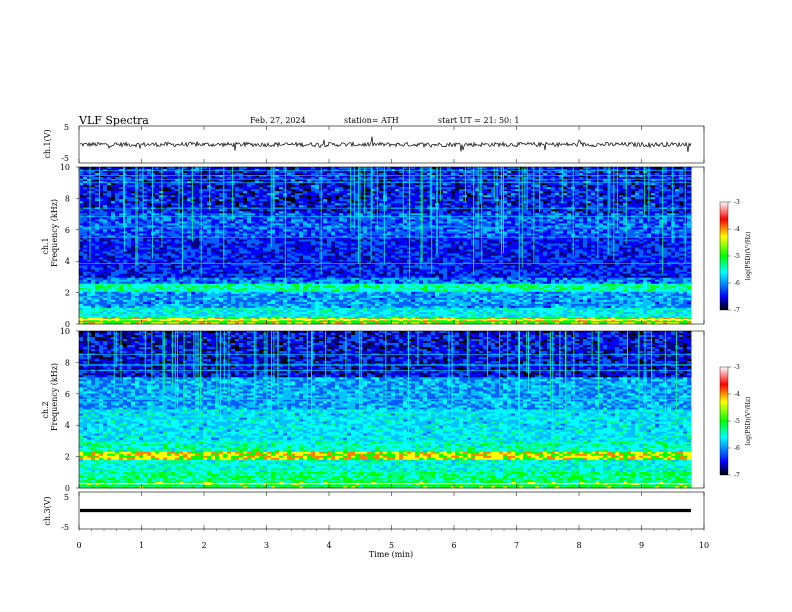 This screenshot has width=792, height=612. I want to click on ch2-frequency-label: Frequency (kHz), so click(54, 397).